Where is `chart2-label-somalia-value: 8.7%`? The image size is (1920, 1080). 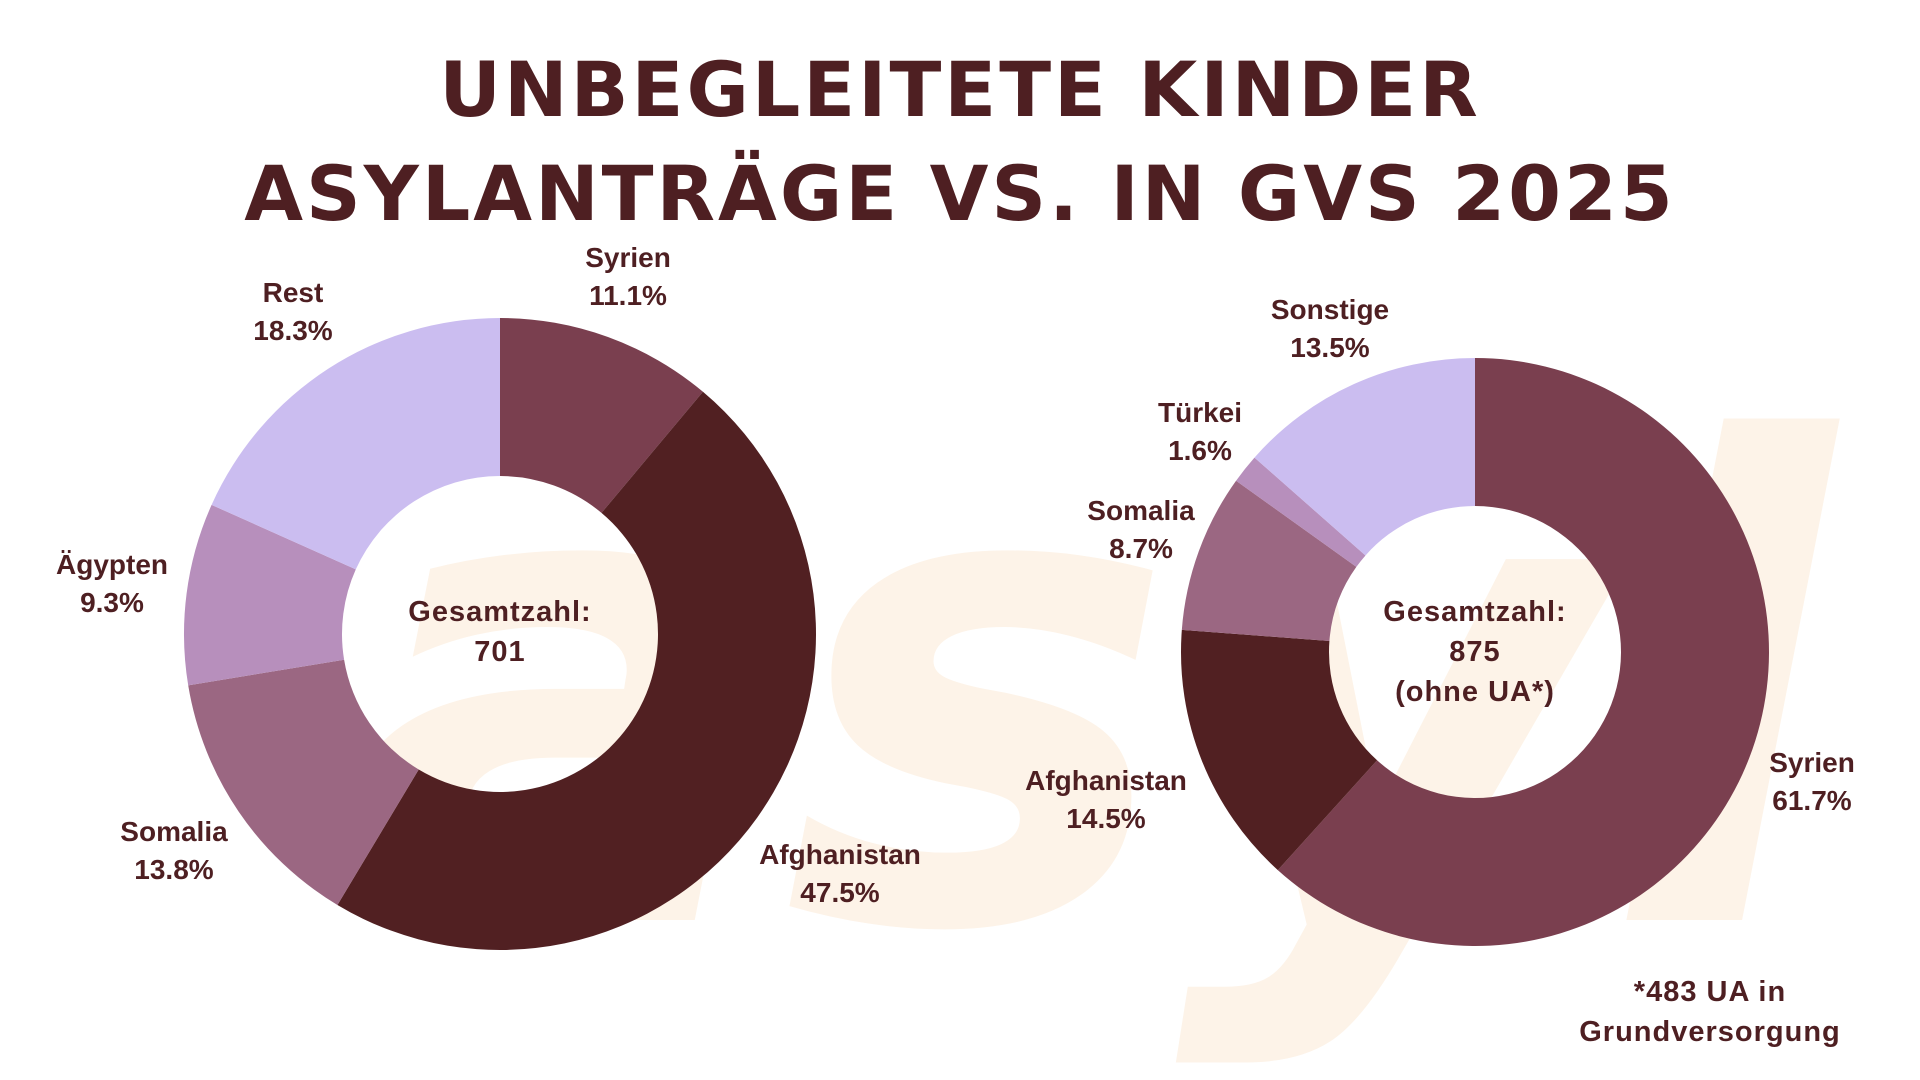 chart2-label-somalia-value: 8.7% is located at coordinates (1141, 548).